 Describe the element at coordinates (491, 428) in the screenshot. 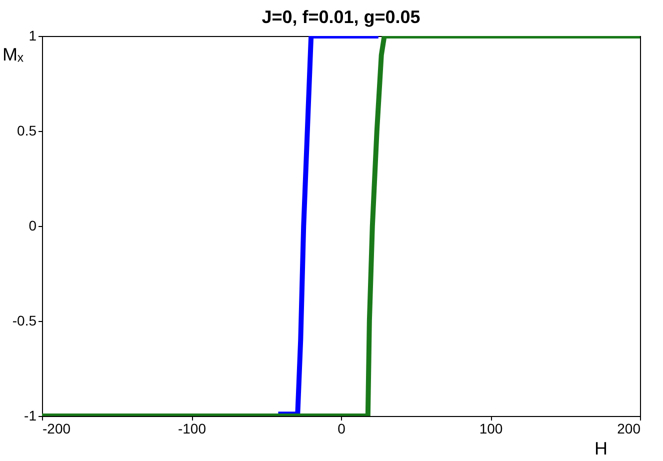

I see `x-tick-label: 100` at that location.